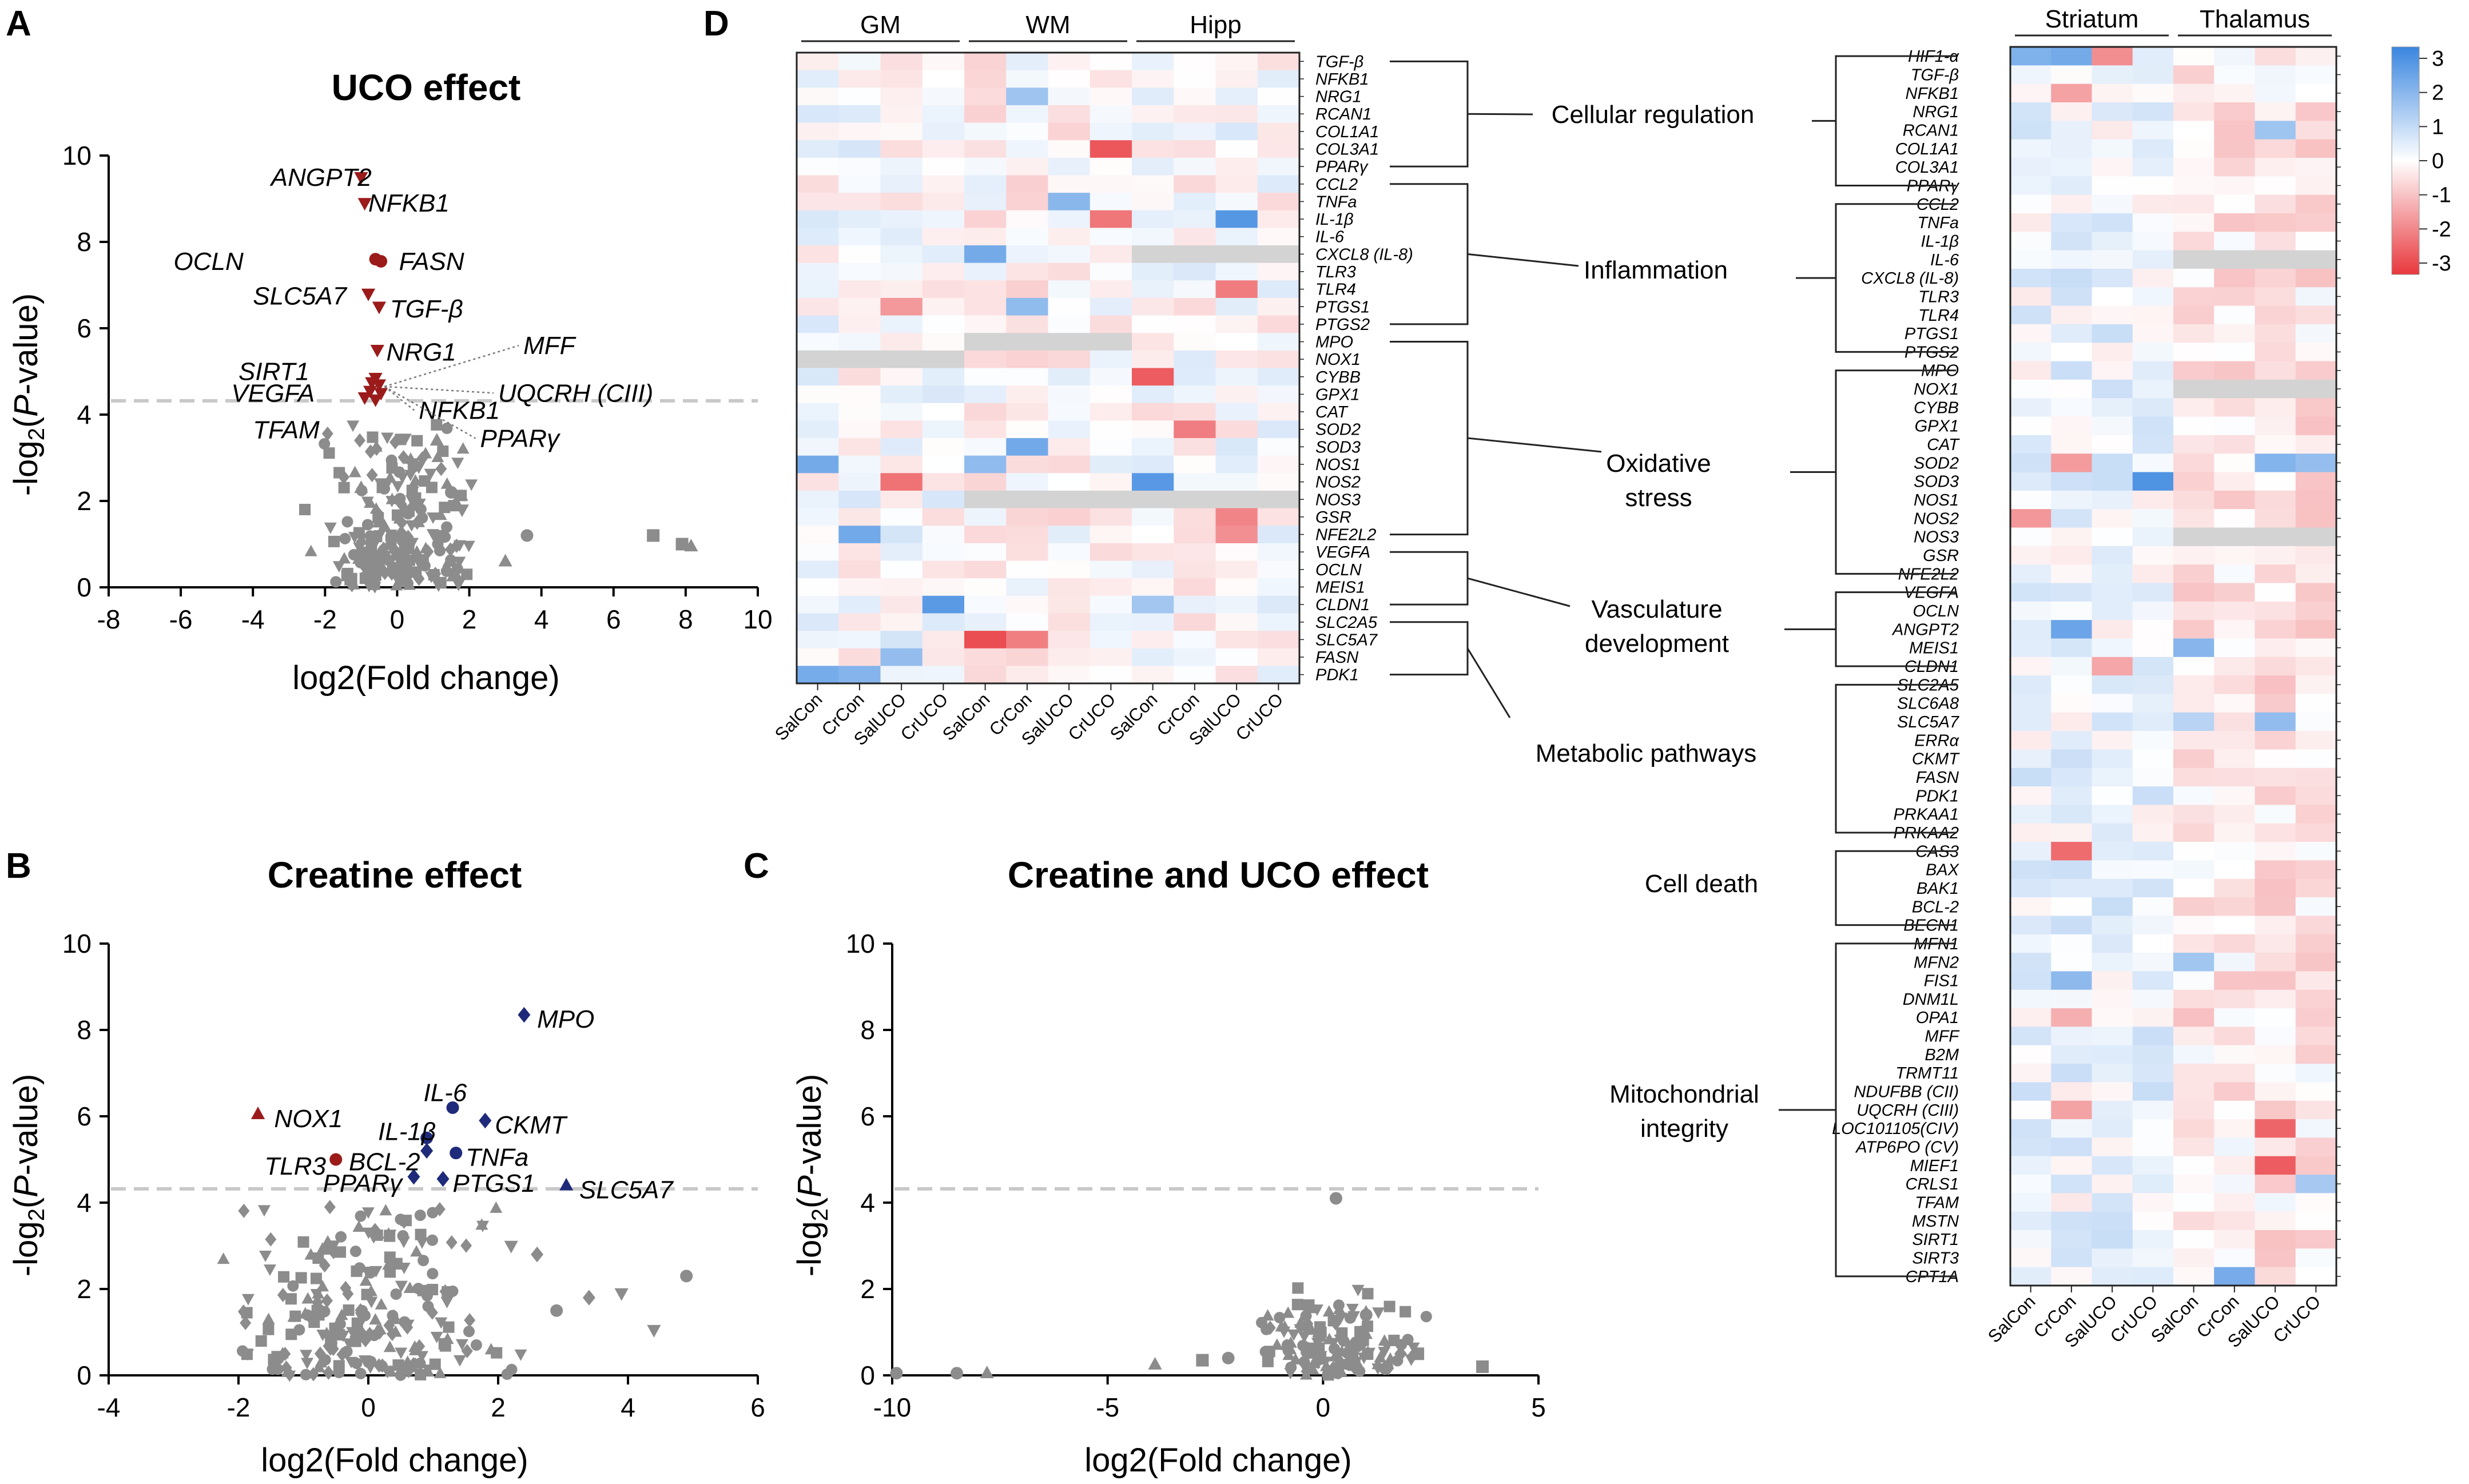  I want to click on gene-row-label: CAT, so click(1332, 412).